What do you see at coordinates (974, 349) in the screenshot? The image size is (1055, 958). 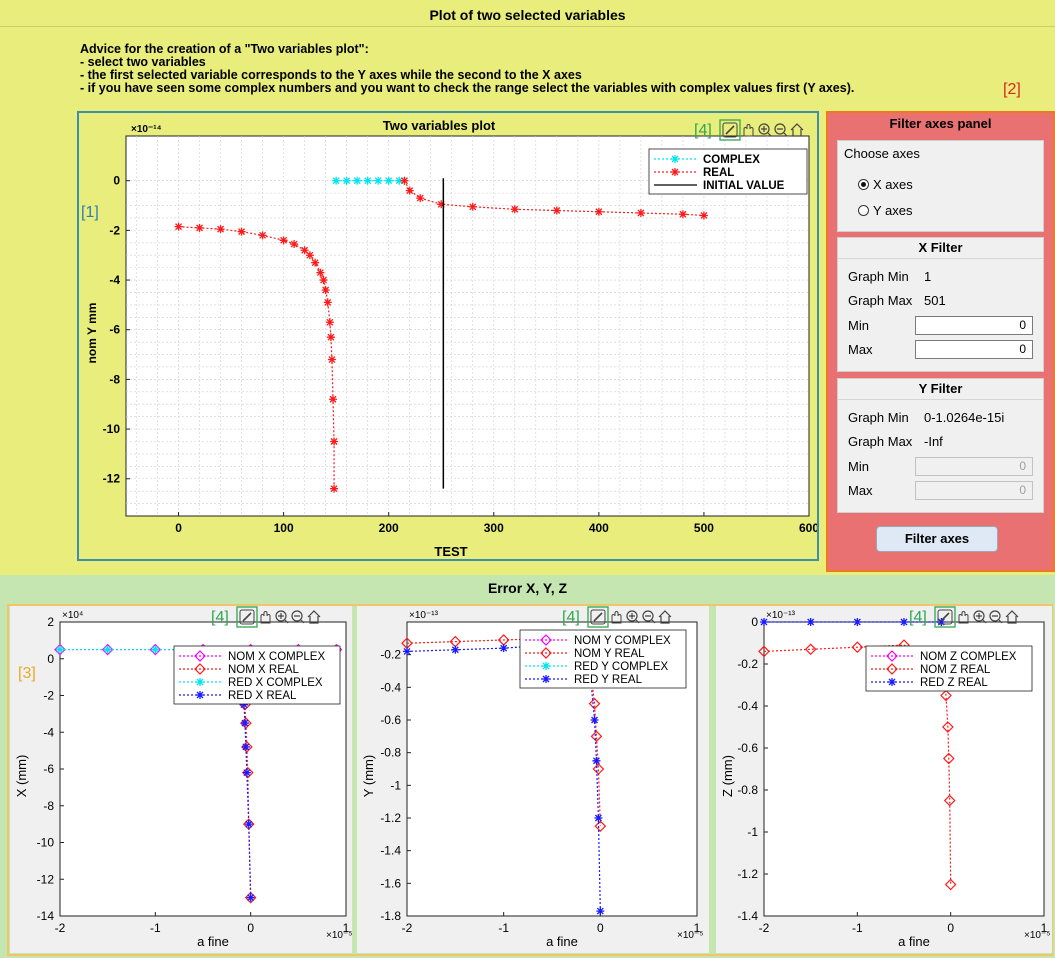 I see `x-max-input: 0` at bounding box center [974, 349].